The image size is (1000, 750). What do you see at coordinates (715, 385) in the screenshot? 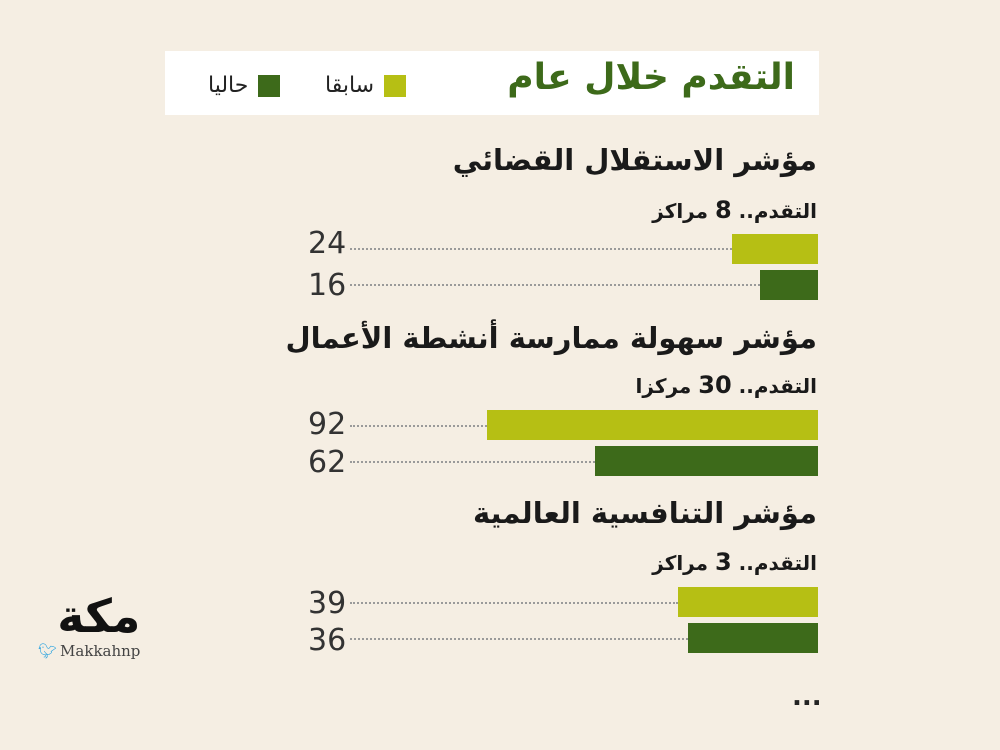
I see `chart-2-improvement-number: 30` at bounding box center [715, 385].